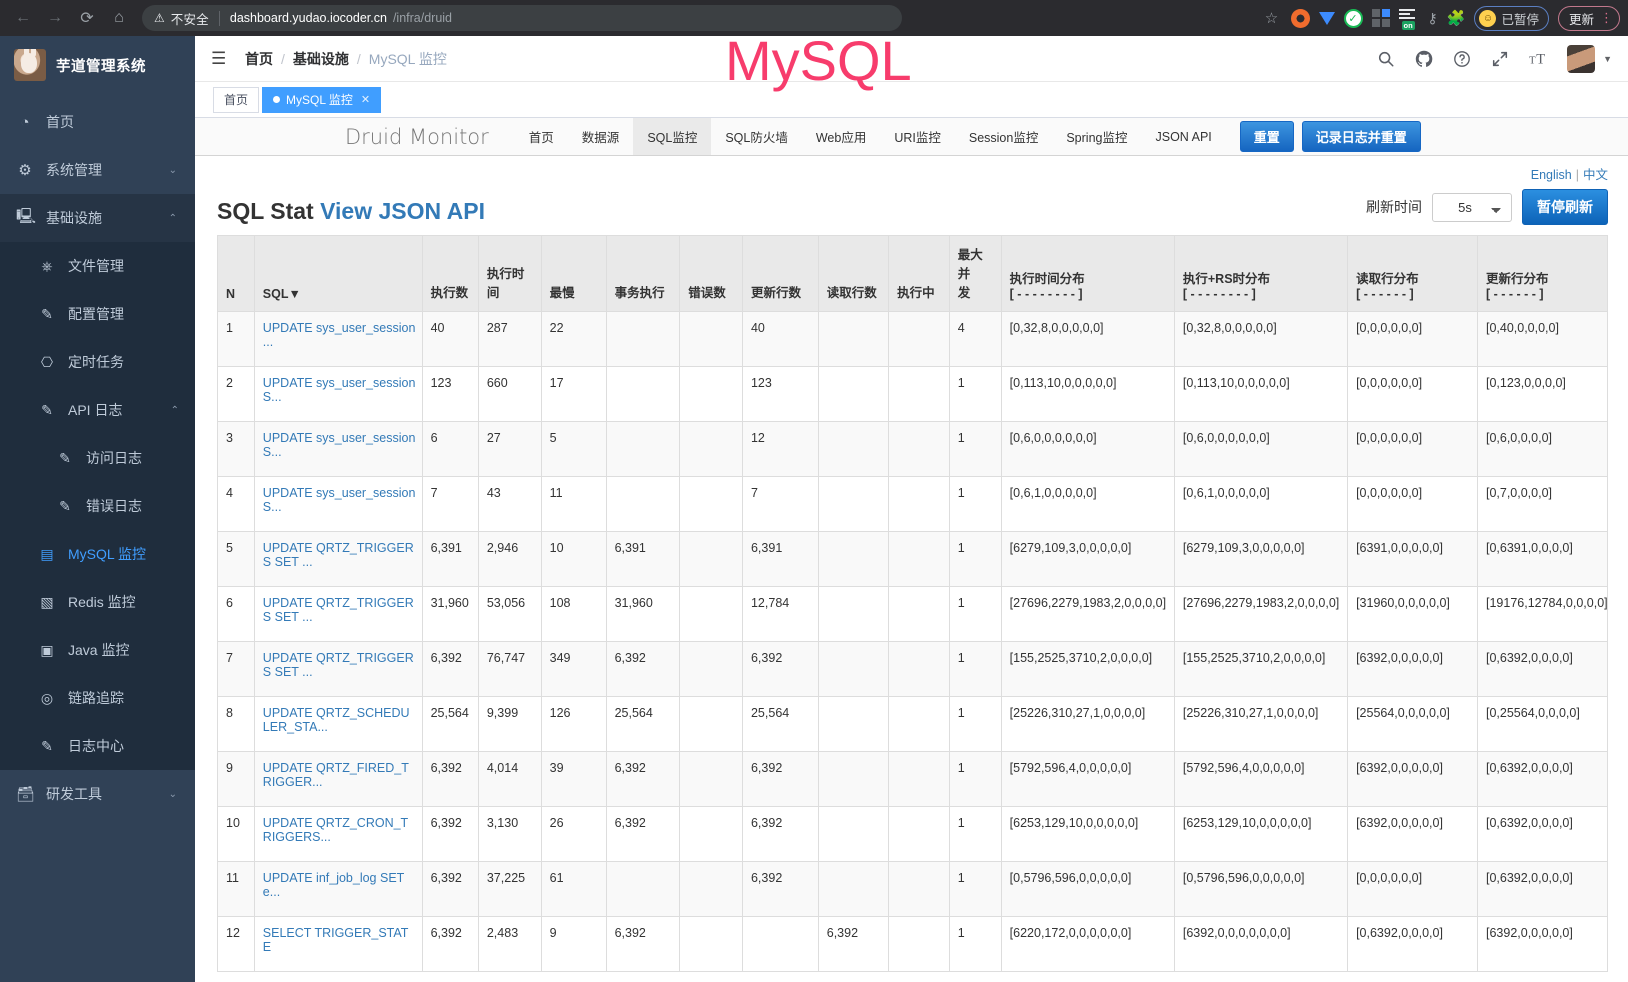  I want to click on extension-toggle-on-icon: on, so click(1408, 19).